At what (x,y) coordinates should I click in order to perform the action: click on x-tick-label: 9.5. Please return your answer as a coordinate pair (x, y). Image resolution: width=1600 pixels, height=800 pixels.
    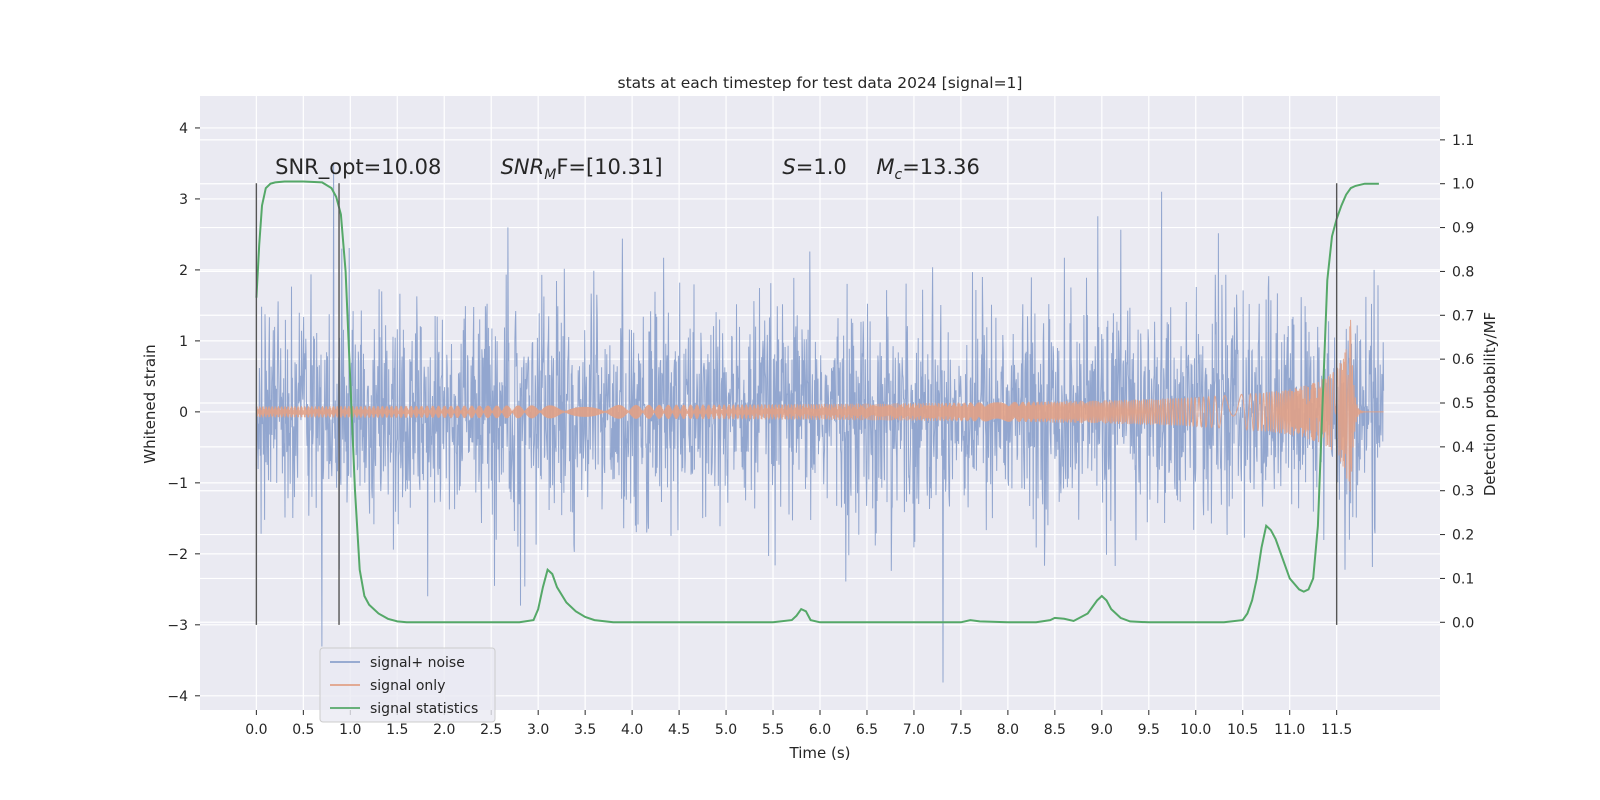
    Looking at the image, I should click on (1149, 730).